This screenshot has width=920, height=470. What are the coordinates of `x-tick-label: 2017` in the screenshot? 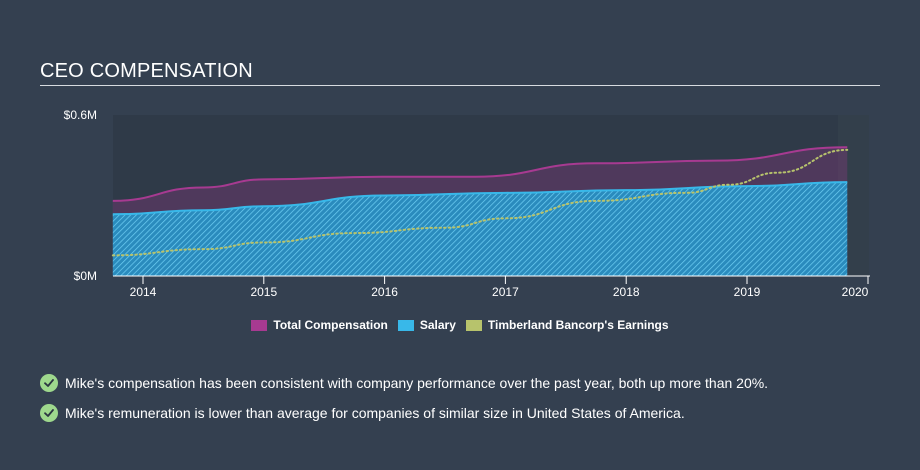 It's located at (505, 292).